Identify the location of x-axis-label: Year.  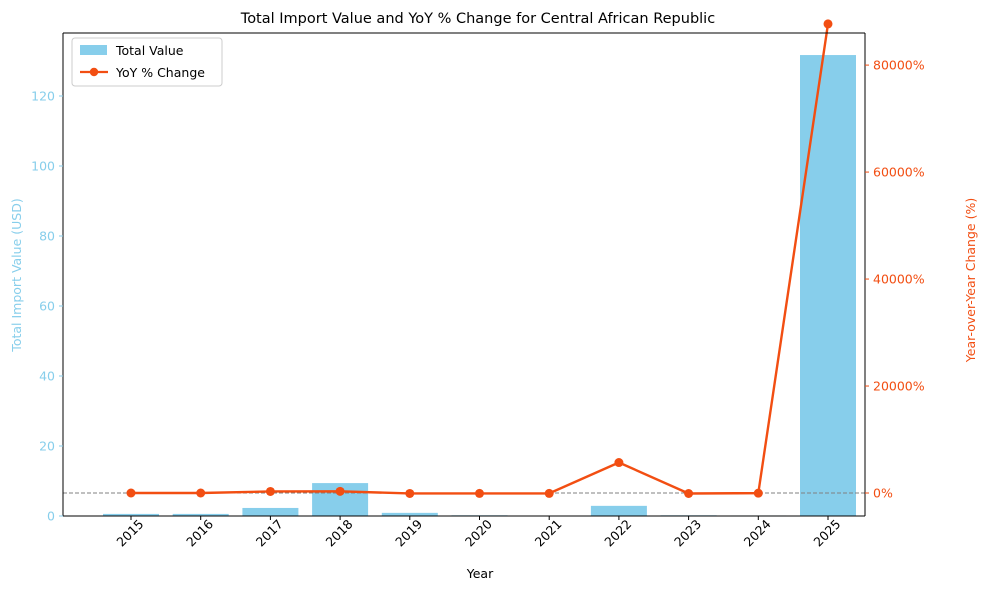
(480, 573).